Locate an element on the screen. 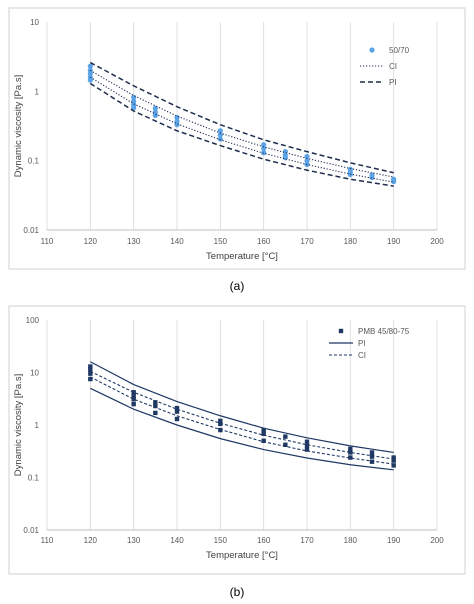 The height and width of the screenshot is (604, 474). chart-a-x-axis-label: Temperature [°C] is located at coordinates (242, 256).